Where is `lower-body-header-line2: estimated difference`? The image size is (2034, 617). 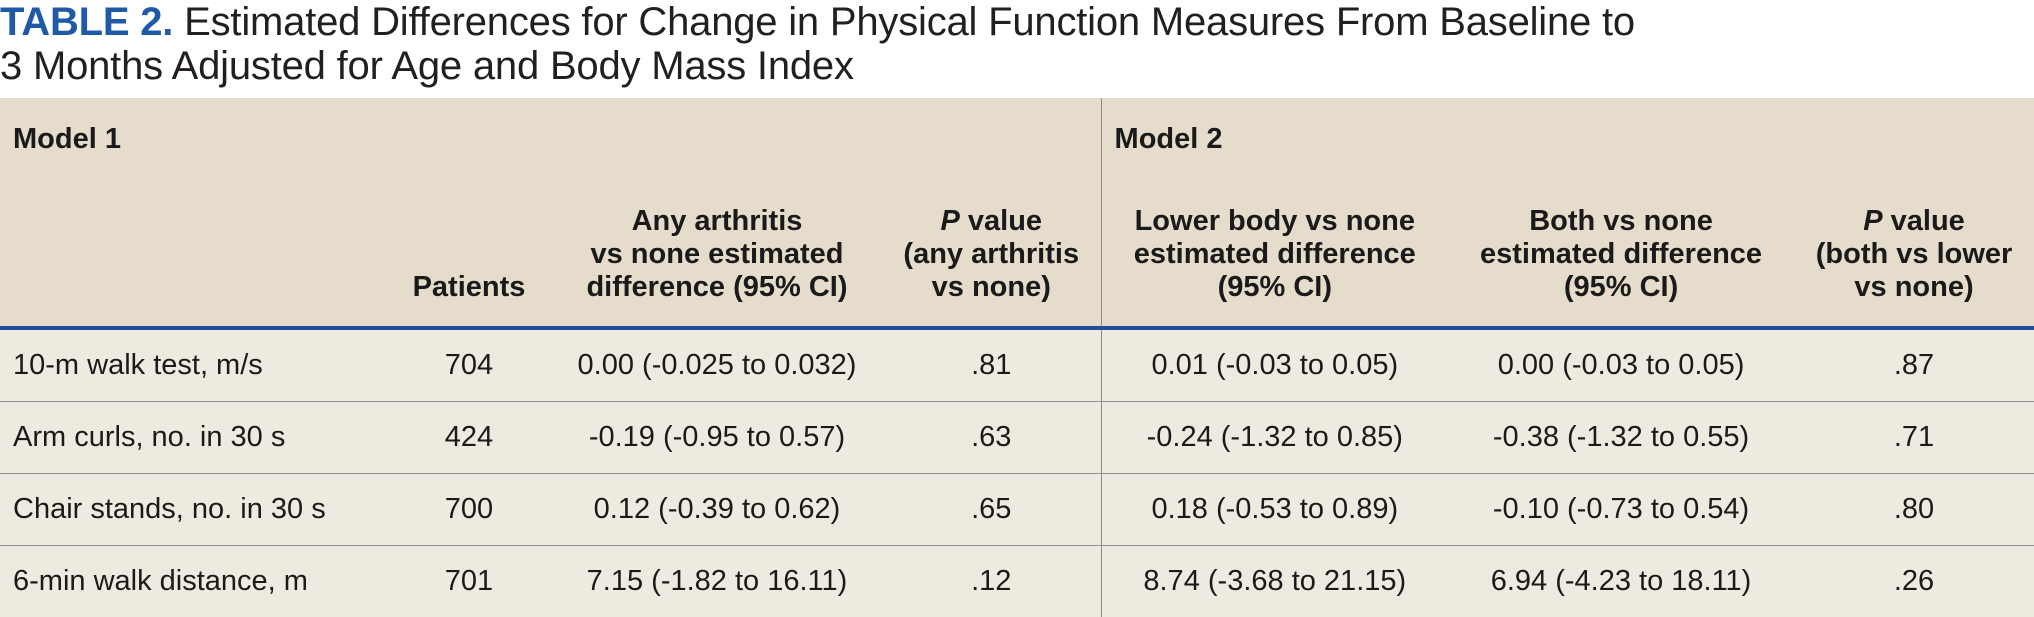
lower-body-header-line2: estimated difference is located at coordinates (1275, 254).